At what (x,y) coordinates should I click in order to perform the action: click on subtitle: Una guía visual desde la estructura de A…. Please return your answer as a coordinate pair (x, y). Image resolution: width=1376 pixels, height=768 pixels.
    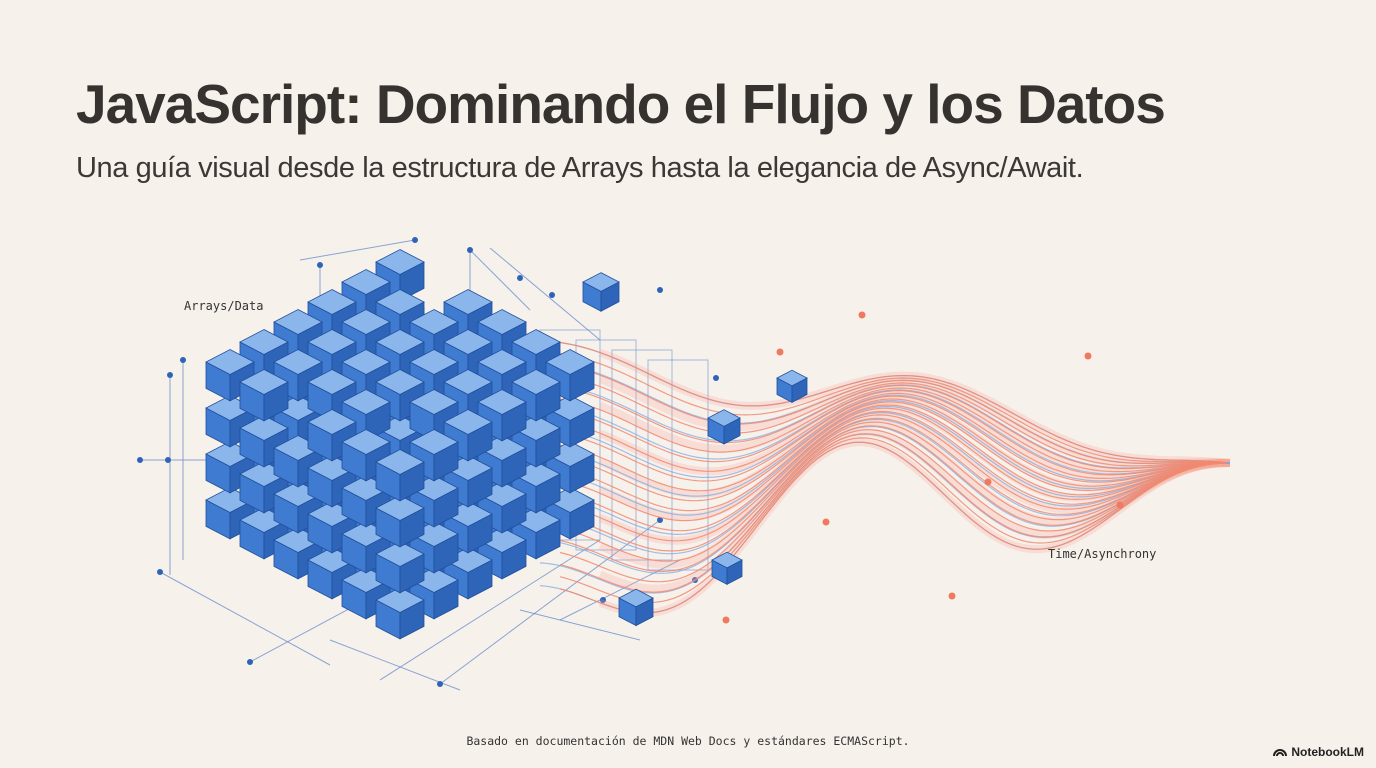
    Looking at the image, I should click on (580, 168).